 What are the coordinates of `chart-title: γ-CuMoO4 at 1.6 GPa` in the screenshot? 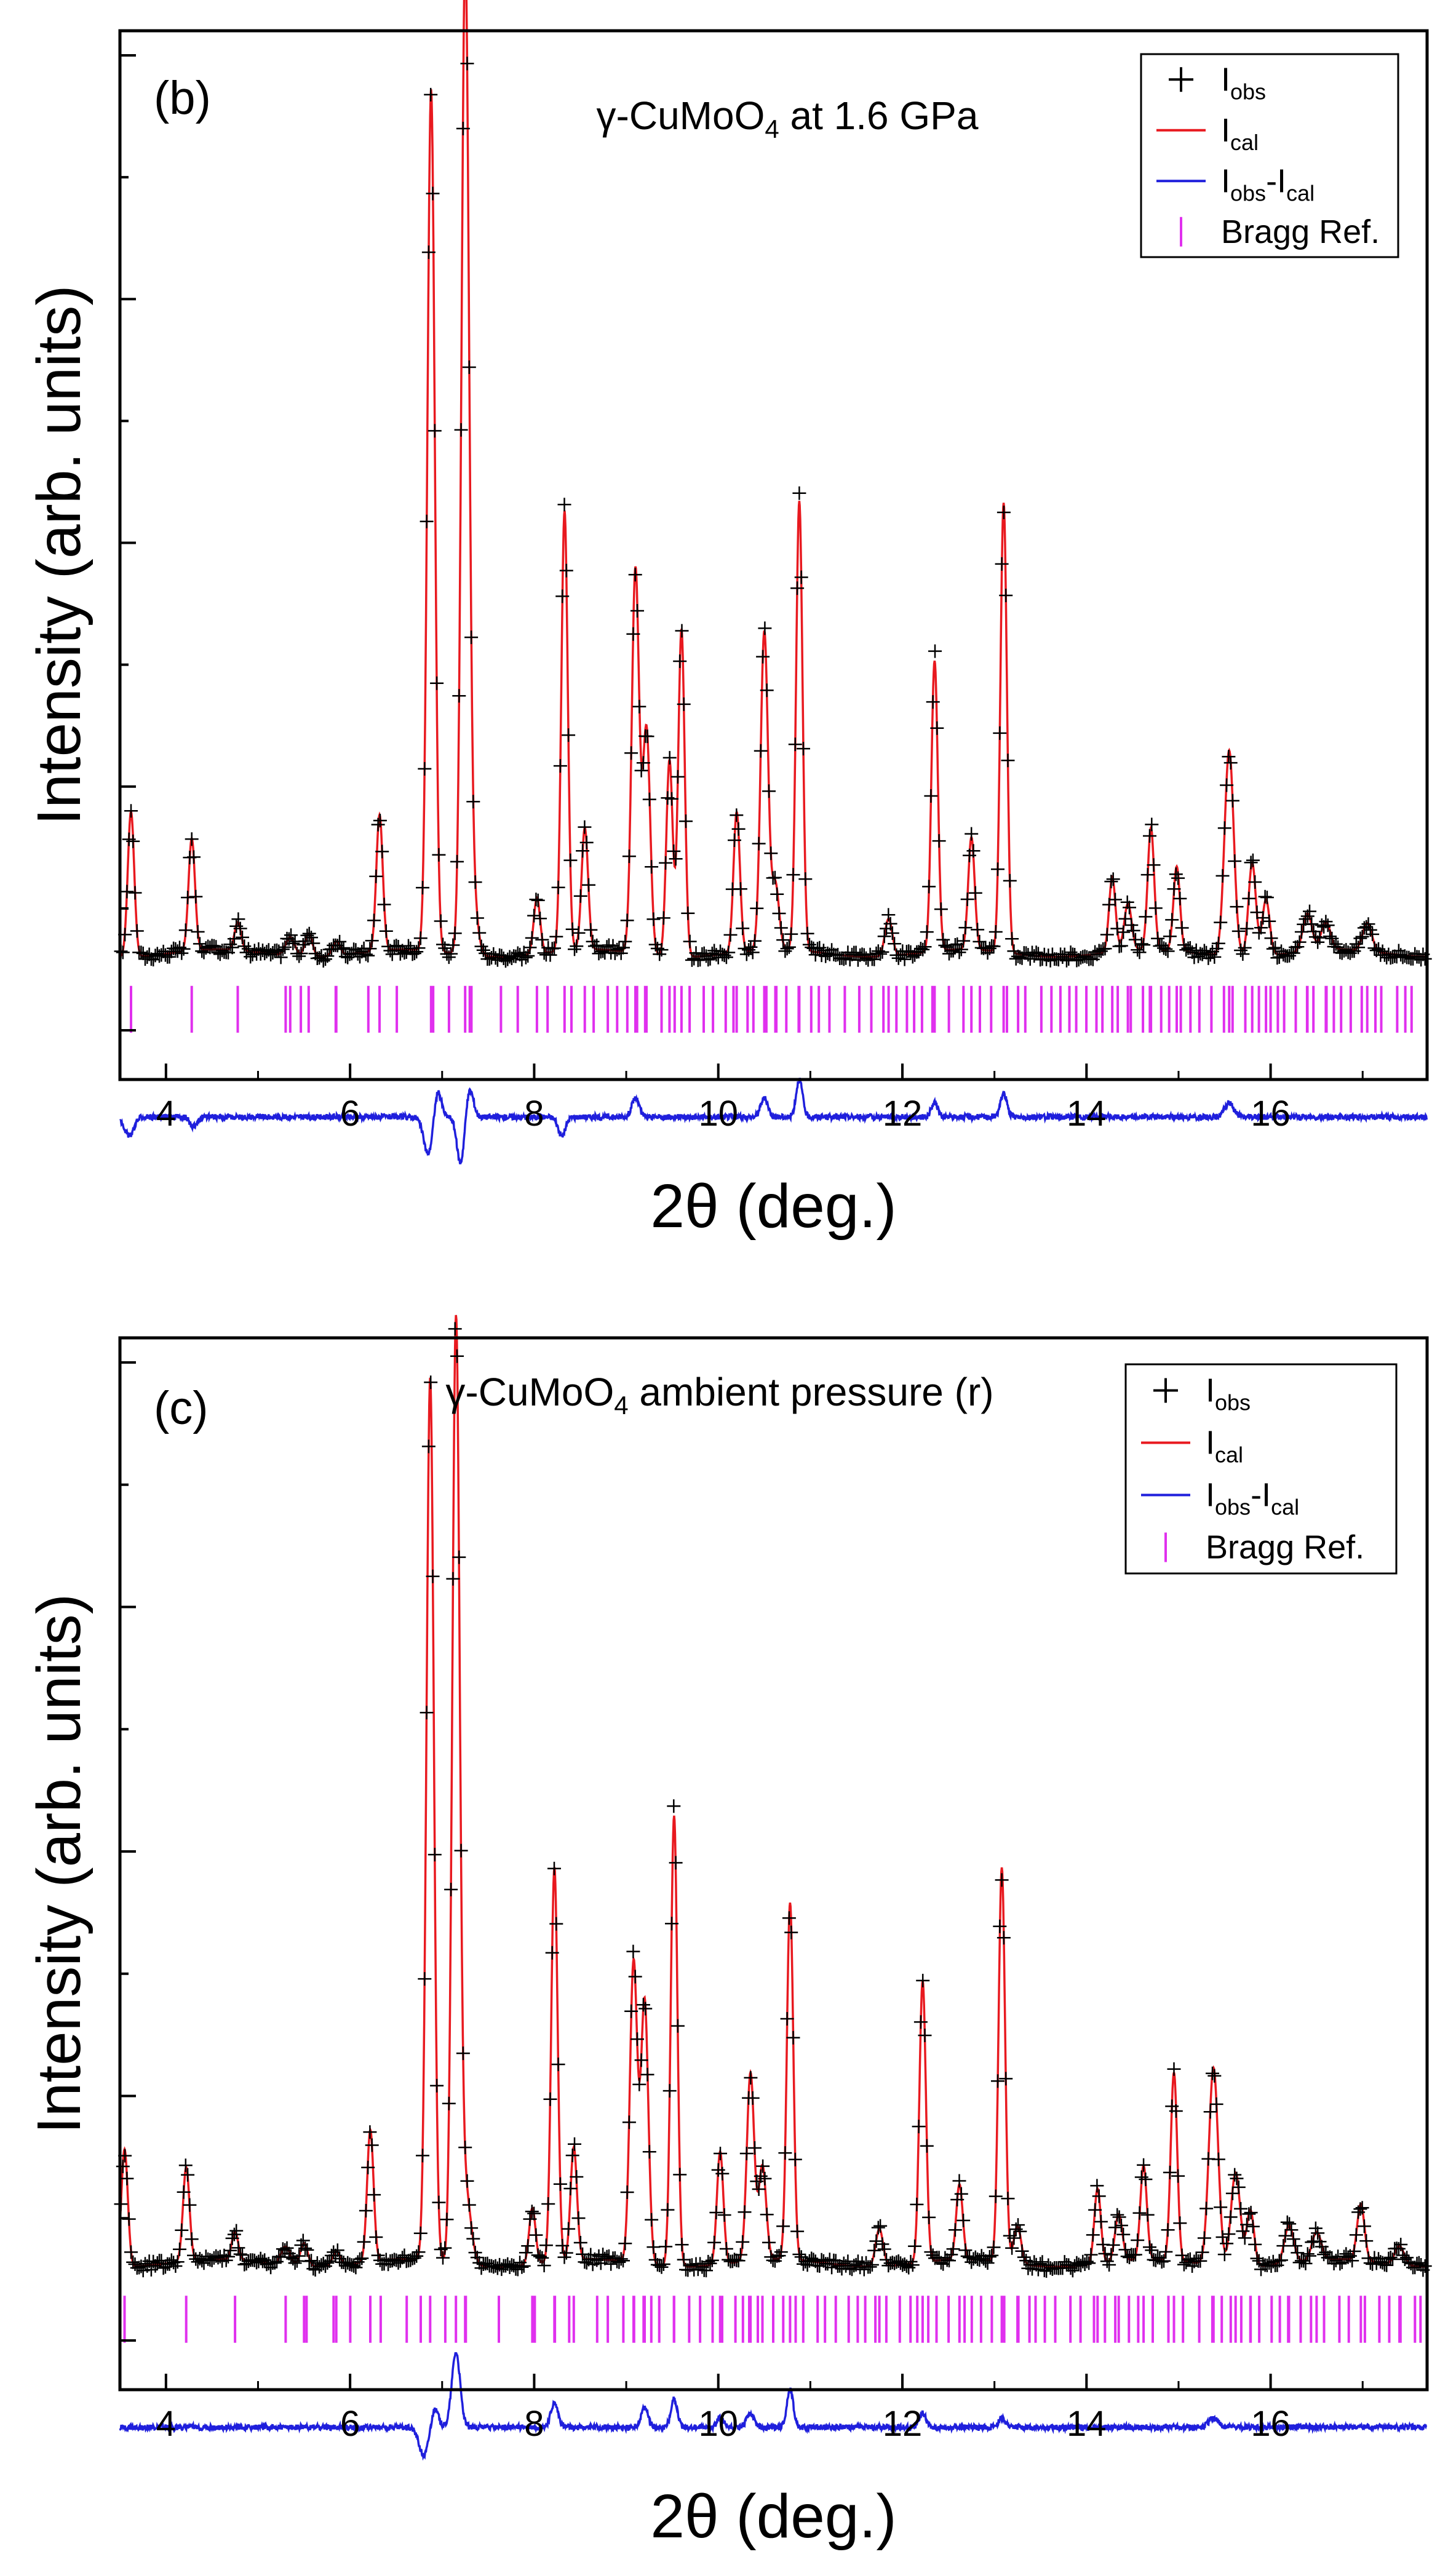 It's located at (788, 118).